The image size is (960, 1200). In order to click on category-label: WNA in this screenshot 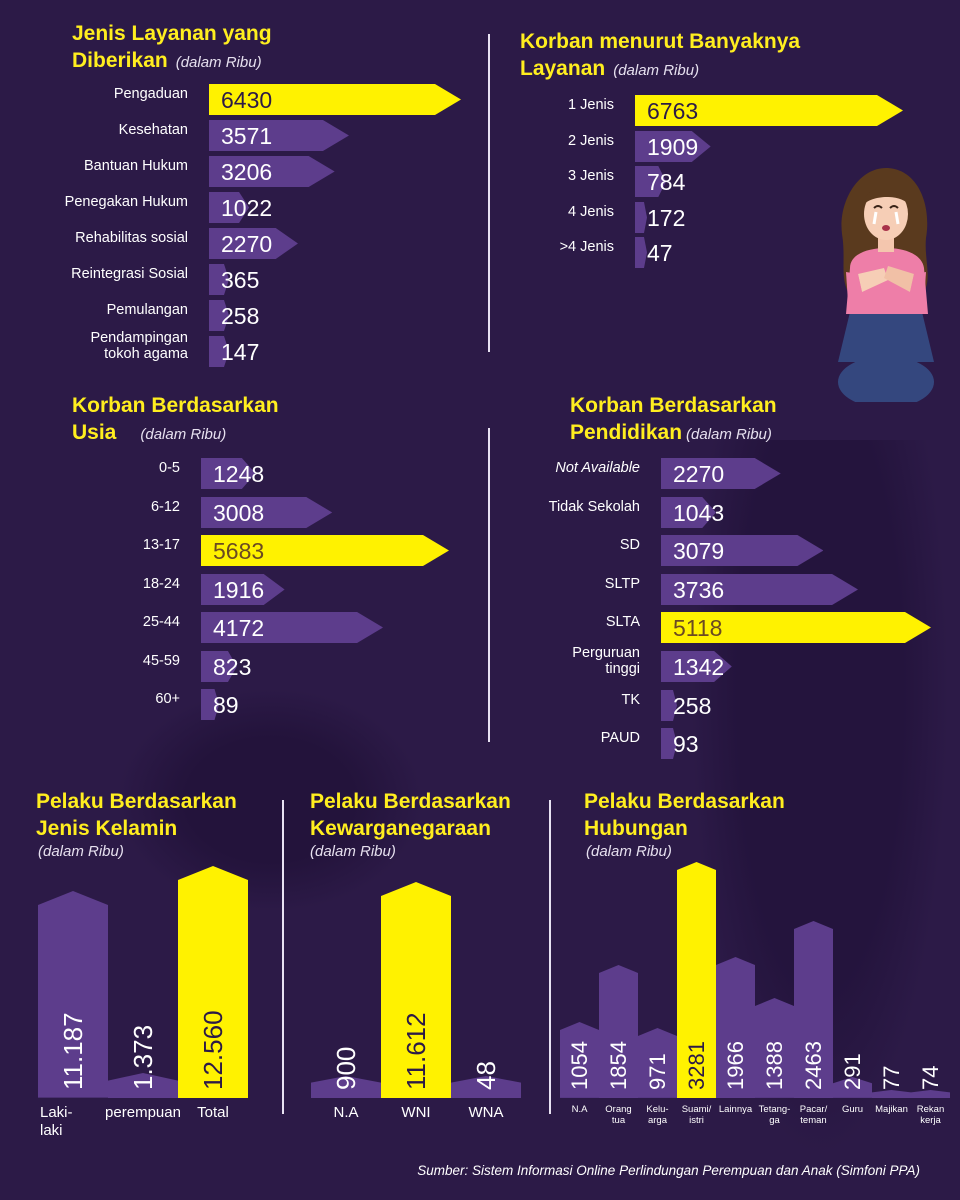, I will do `click(486, 1112)`.